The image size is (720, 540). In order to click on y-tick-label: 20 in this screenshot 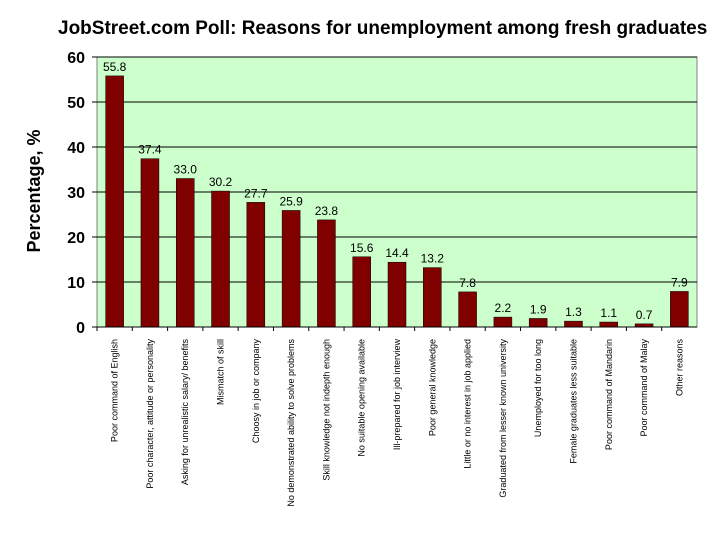, I will do `click(76, 238)`.